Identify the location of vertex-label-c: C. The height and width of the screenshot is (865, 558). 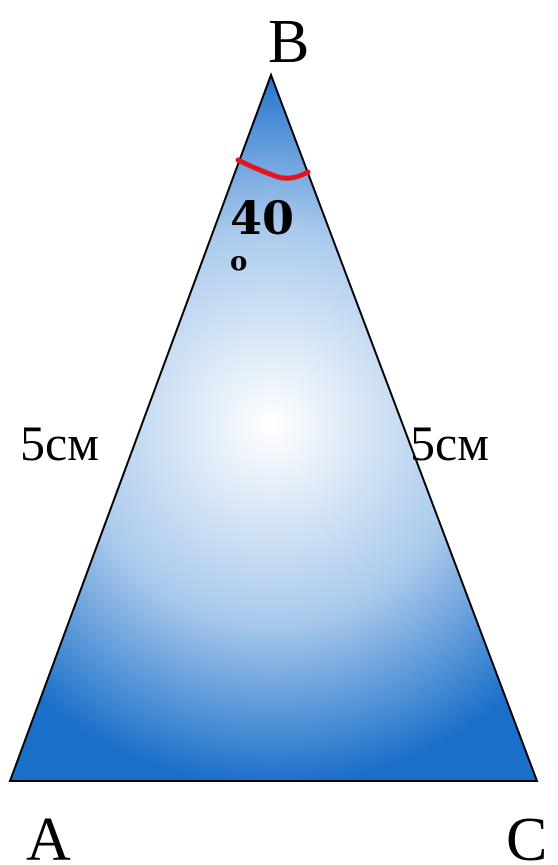
(526, 835).